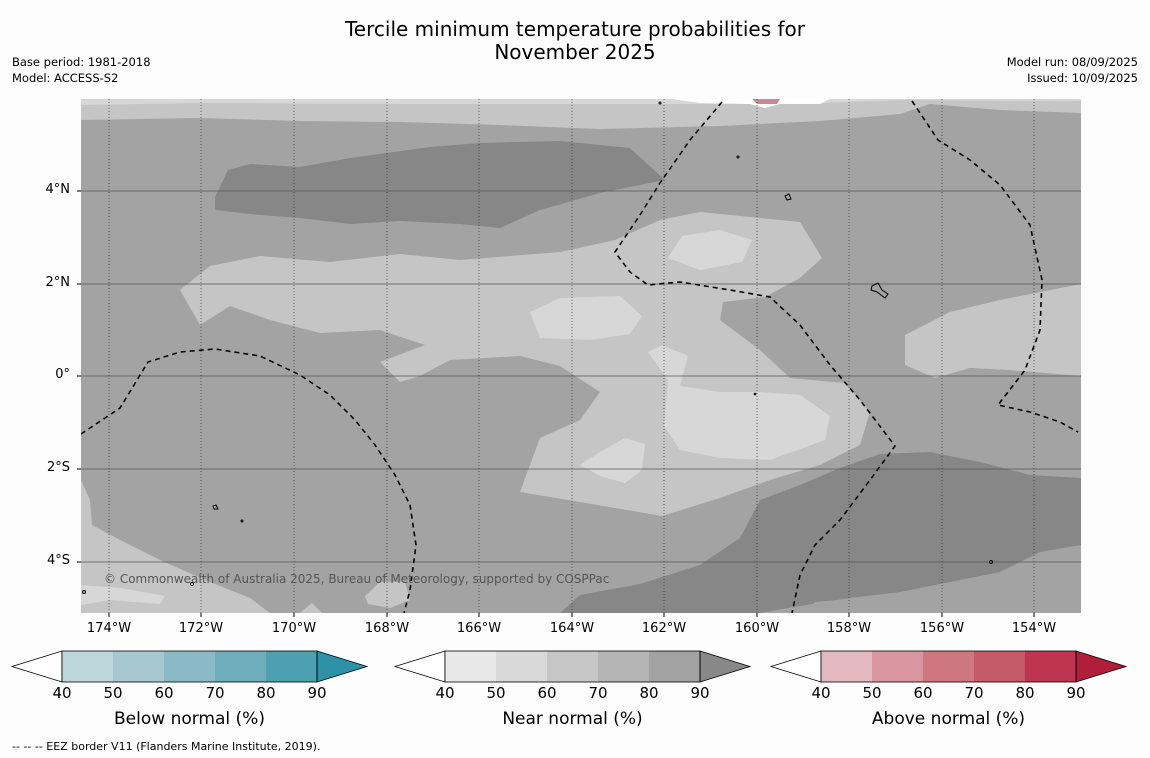 Image resolution: width=1150 pixels, height=758 pixels. Describe the element at coordinates (81, 70) in the screenshot. I see `meta-left: Base period: 1981-2018 Model: ACCESS-S2` at that location.